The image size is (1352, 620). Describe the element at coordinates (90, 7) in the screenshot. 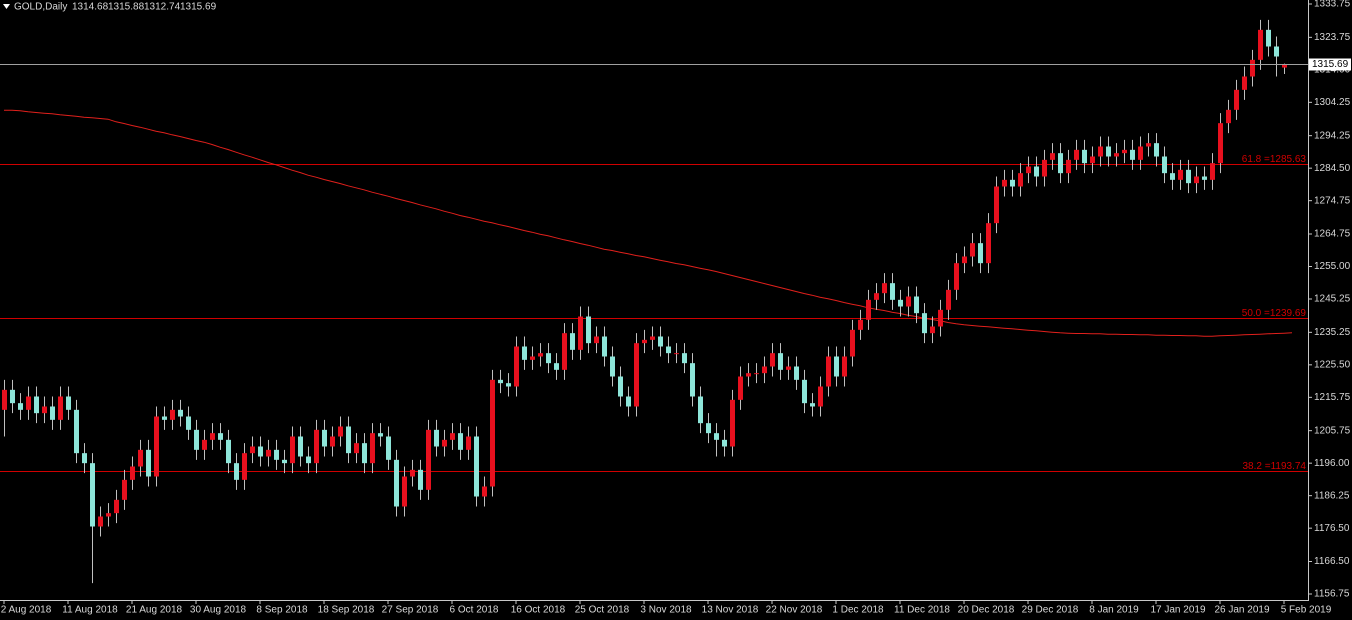

I see `ohlc-open: 1314.68` at that location.